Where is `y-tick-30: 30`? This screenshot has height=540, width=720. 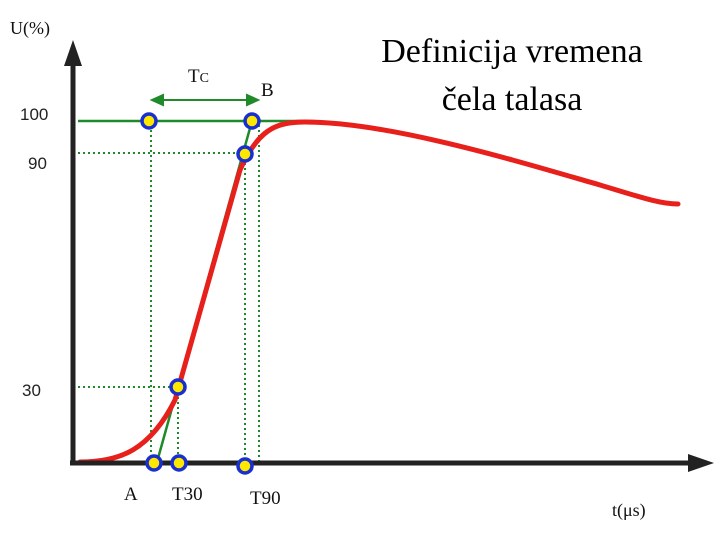
y-tick-30: 30 is located at coordinates (31, 390).